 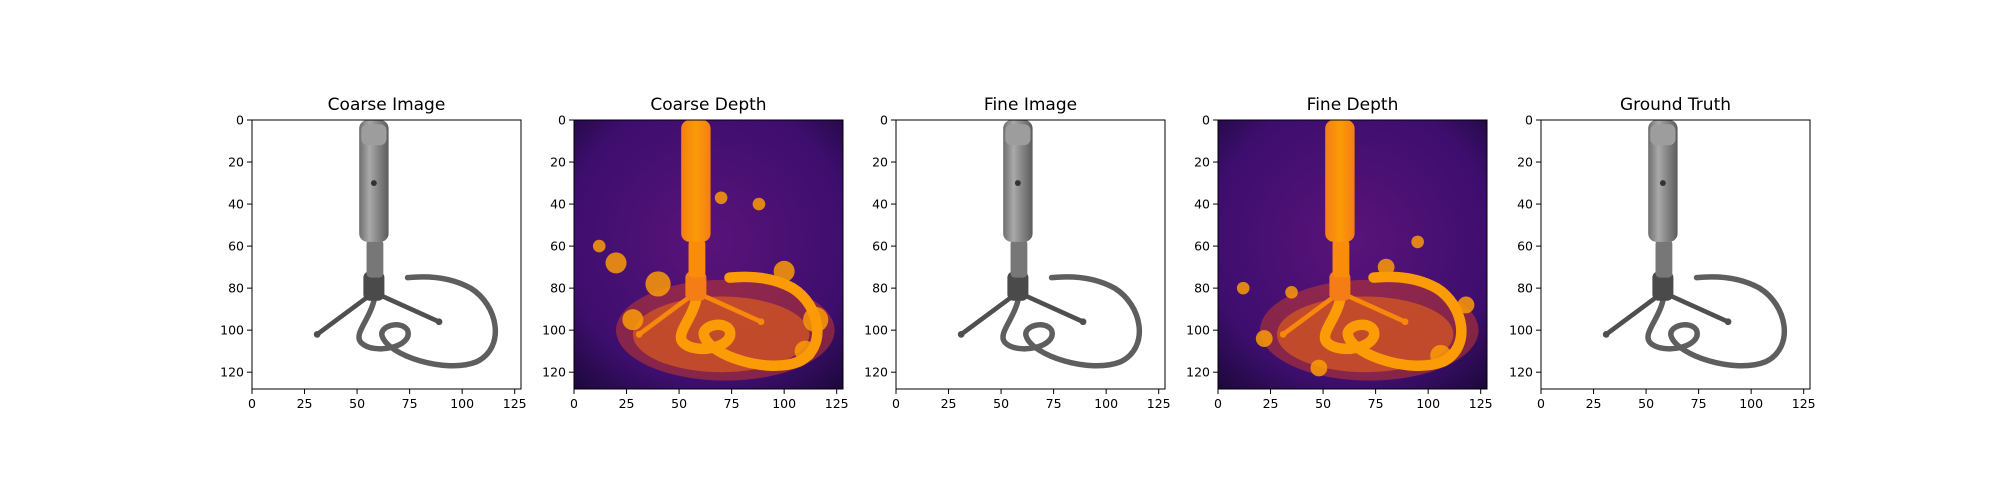 I want to click on panel-title: Coarse Depth, so click(x=708, y=105).